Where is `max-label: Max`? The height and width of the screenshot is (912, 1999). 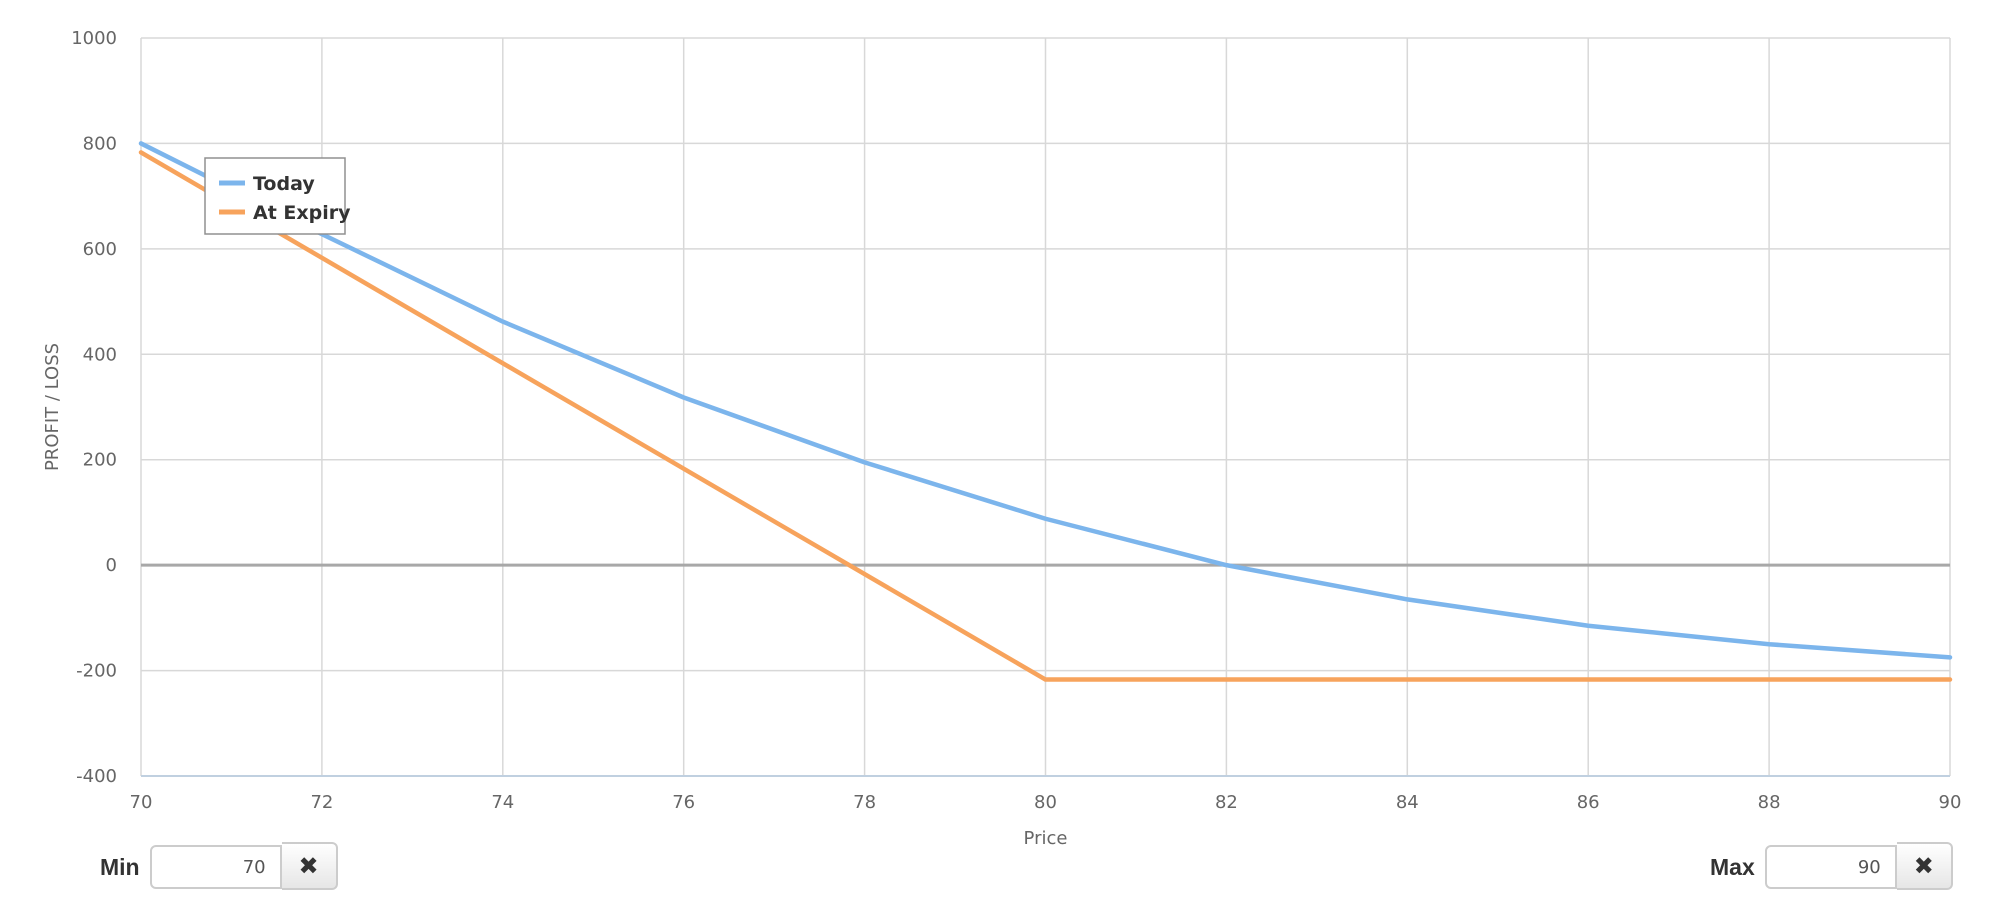 max-label: Max is located at coordinates (1732, 866).